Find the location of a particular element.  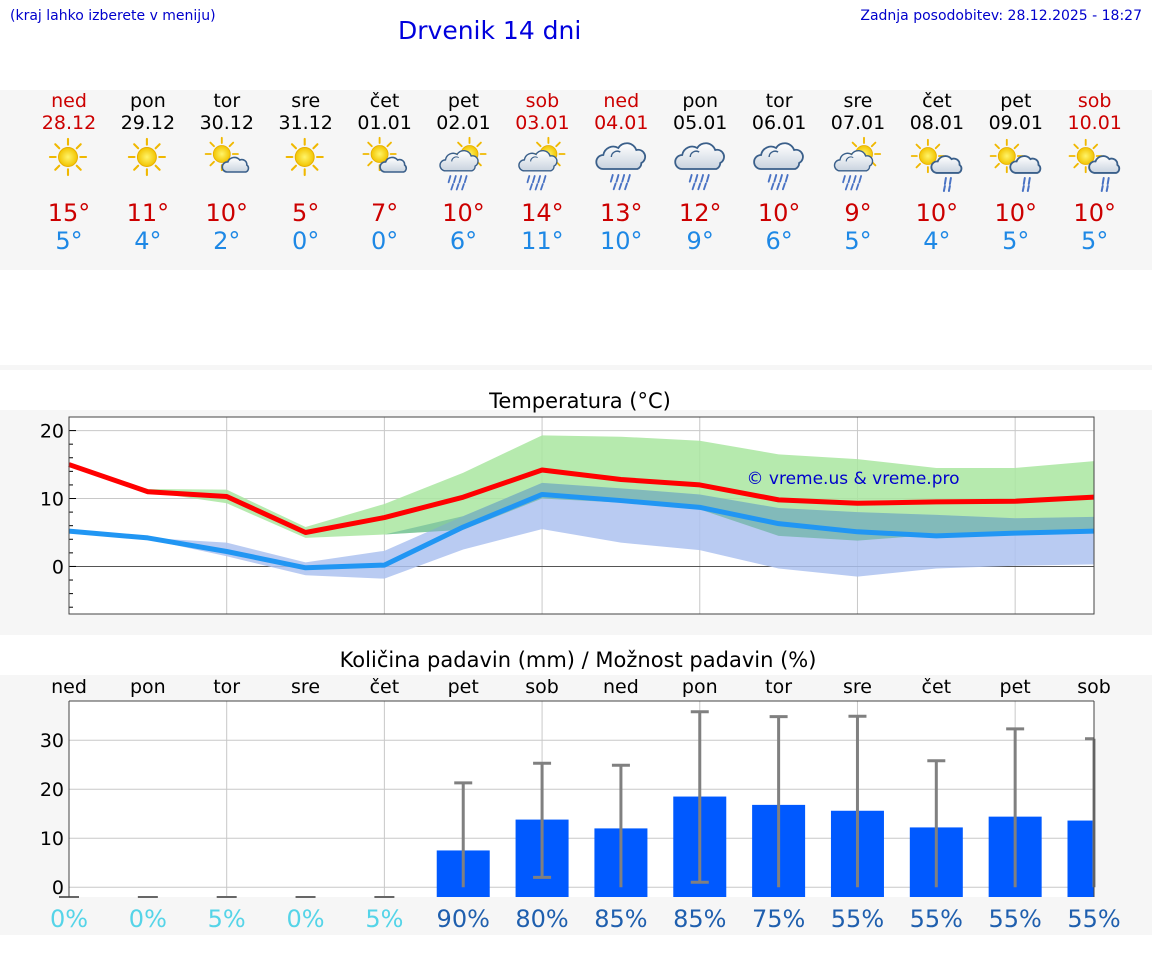

forecast-tmin: 10° is located at coordinates (621, 241).